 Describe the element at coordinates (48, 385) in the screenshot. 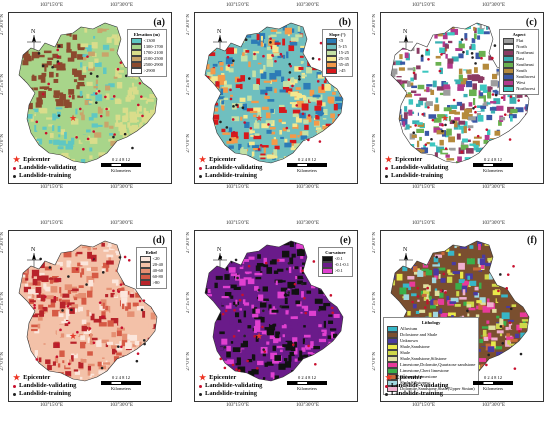

I see `points-legend-label: Landslide-validating` at that location.